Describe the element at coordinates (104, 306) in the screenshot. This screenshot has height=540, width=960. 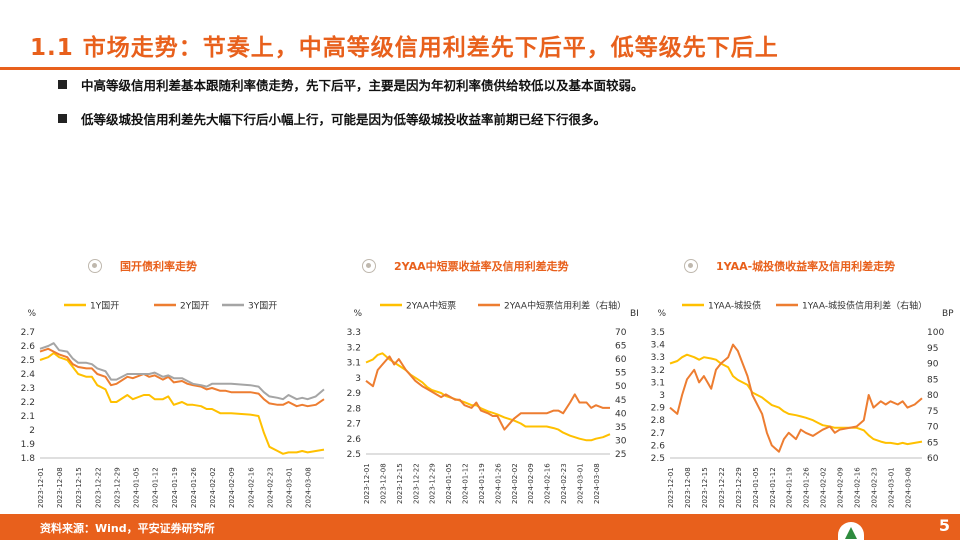
I see `legend-label: 1Y国开` at that location.